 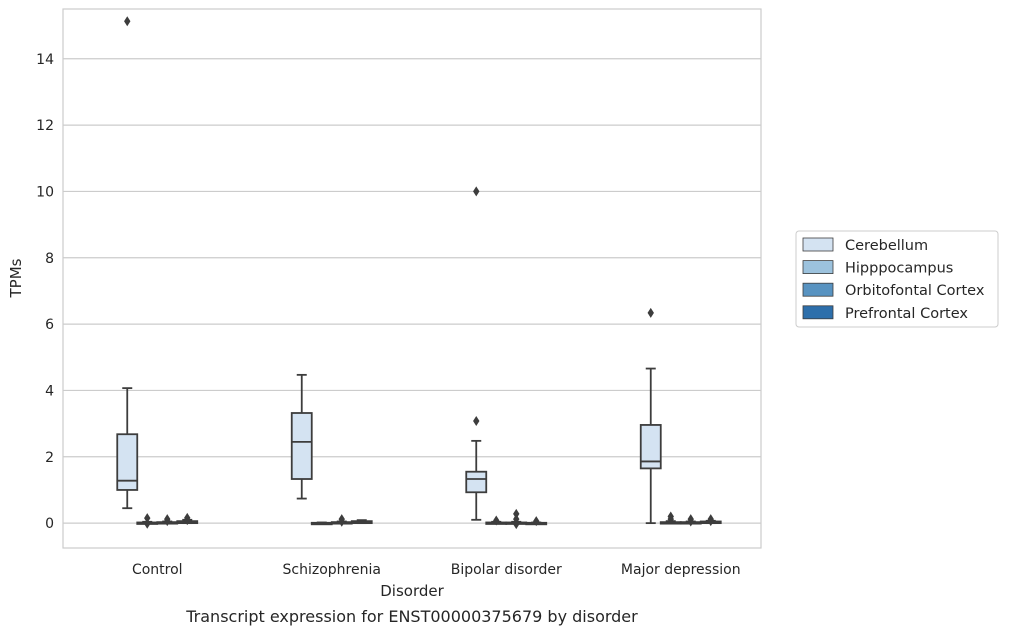 I want to click on legend-label: Cerebellum, so click(x=886, y=246).